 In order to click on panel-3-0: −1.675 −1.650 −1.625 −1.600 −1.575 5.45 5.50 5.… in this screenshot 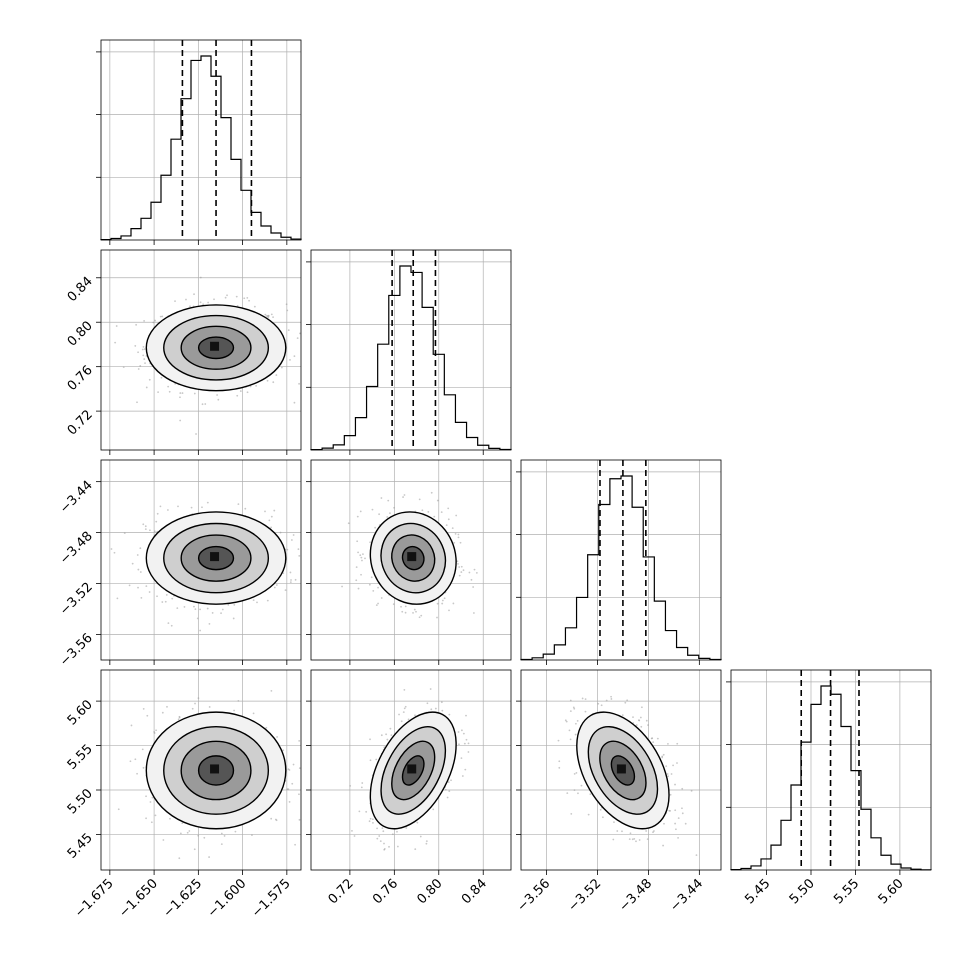, I will do `click(184, 795)`.